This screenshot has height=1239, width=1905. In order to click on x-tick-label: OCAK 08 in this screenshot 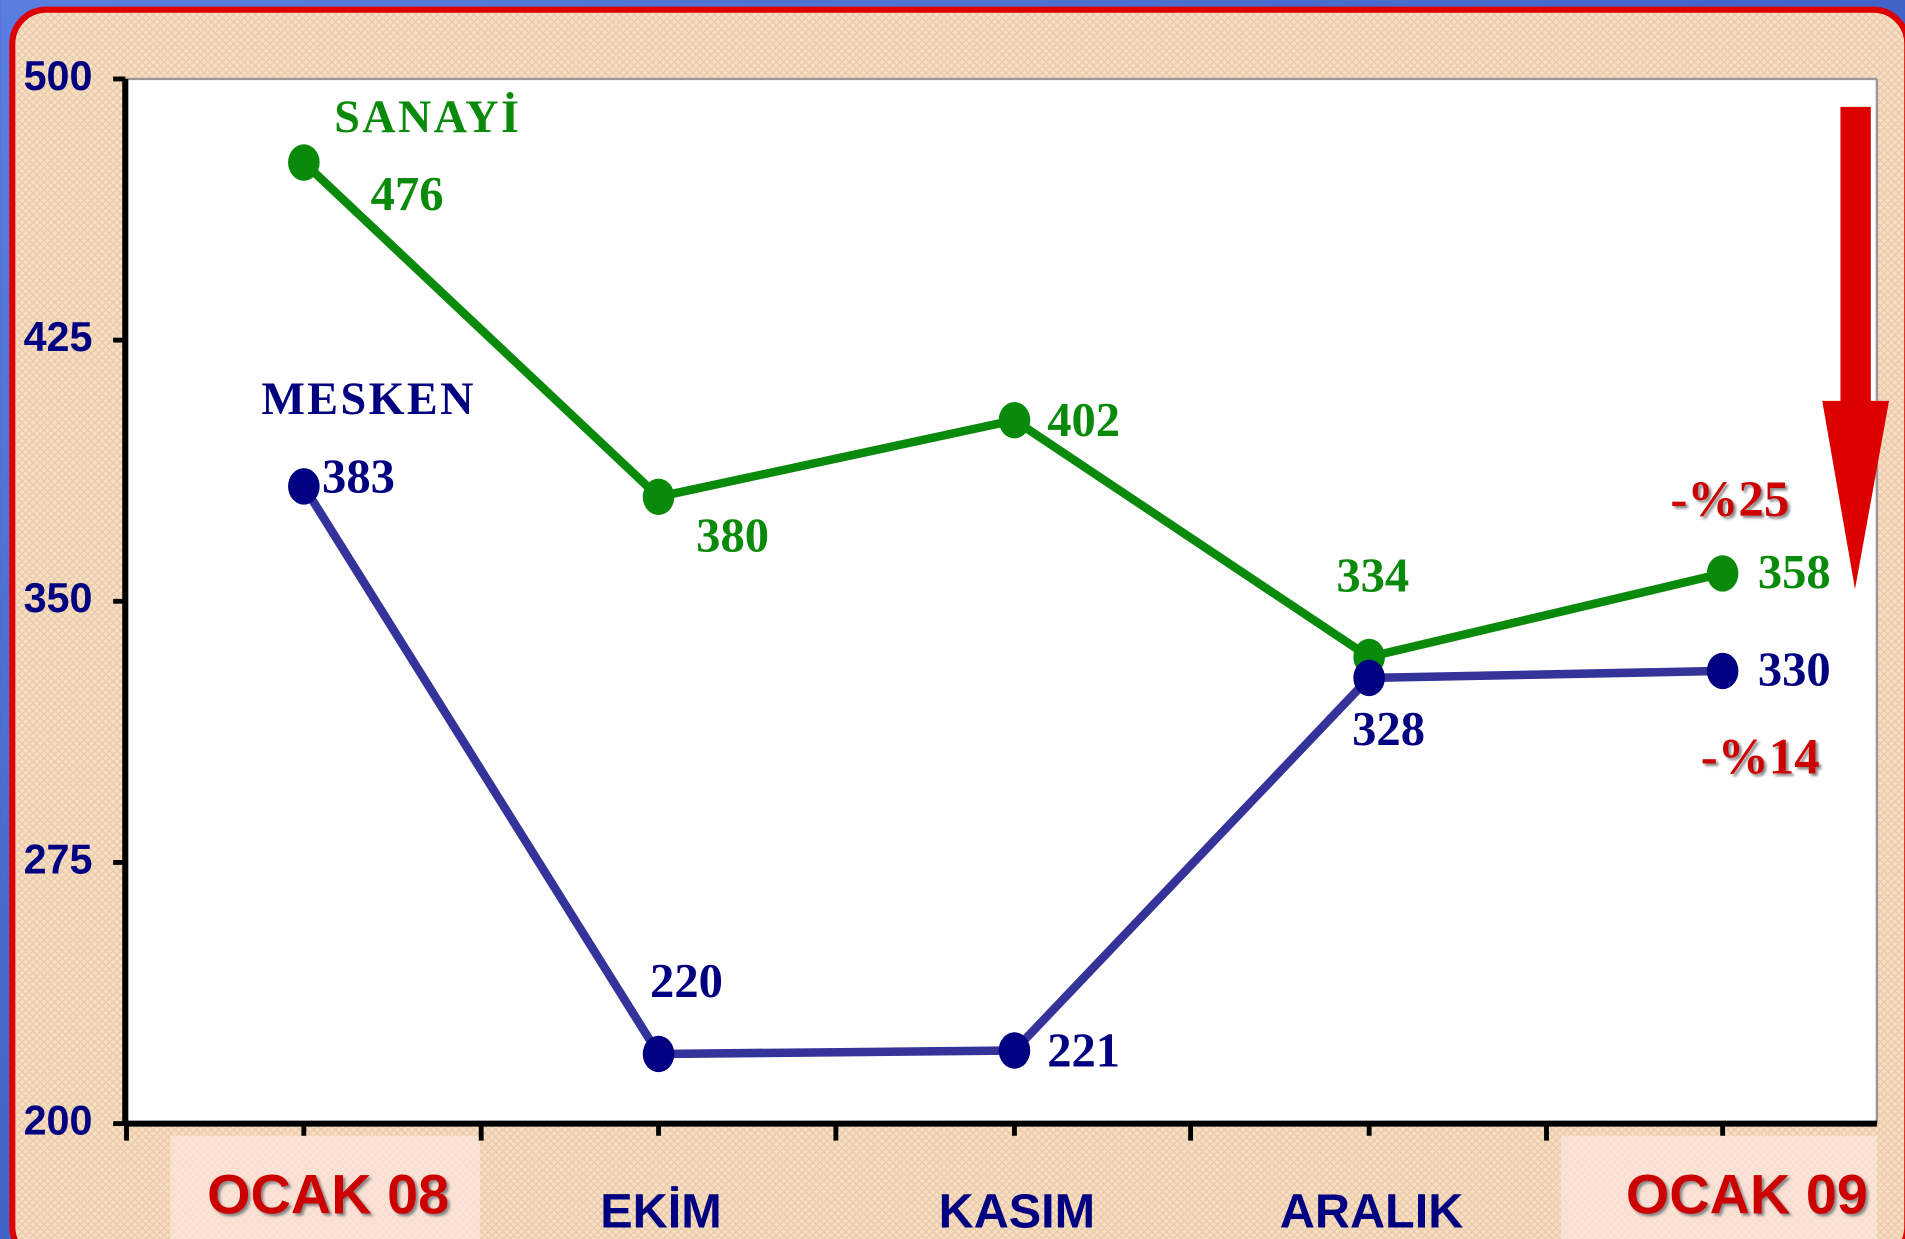, I will do `click(328, 1194)`.